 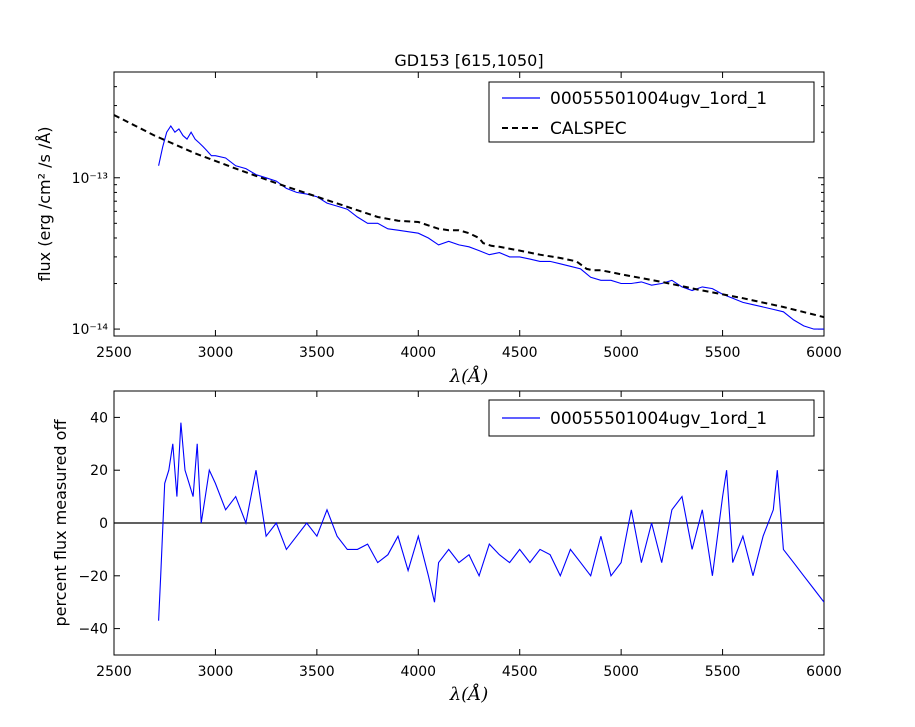 I want to click on y-tick-label: −40, so click(x=93, y=630).